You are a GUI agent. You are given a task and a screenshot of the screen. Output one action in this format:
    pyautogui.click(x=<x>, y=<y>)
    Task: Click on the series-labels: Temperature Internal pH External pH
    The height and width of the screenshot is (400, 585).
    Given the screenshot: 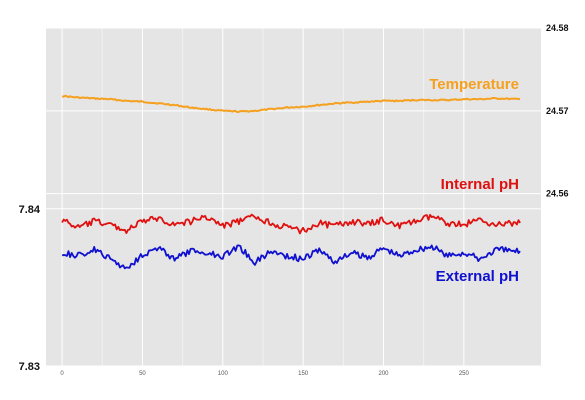 What is the action you would take?
    pyautogui.click(x=474, y=180)
    